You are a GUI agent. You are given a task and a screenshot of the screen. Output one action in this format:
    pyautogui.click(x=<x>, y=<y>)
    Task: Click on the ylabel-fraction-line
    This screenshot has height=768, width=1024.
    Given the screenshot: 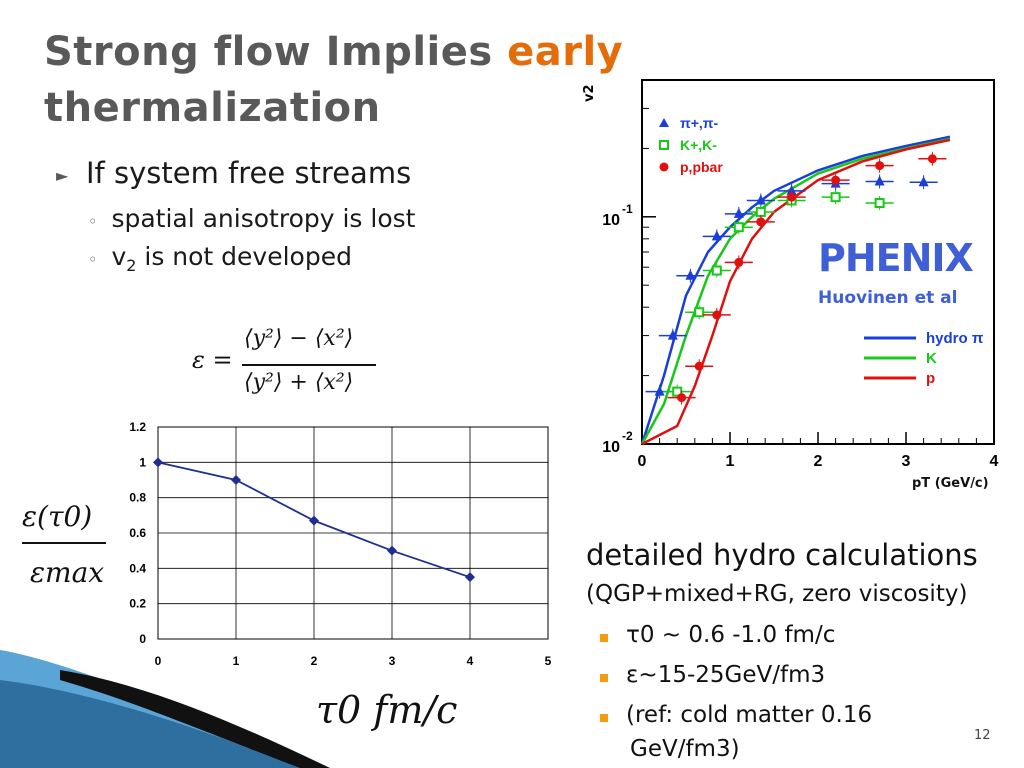 What is the action you would take?
    pyautogui.click(x=64, y=543)
    